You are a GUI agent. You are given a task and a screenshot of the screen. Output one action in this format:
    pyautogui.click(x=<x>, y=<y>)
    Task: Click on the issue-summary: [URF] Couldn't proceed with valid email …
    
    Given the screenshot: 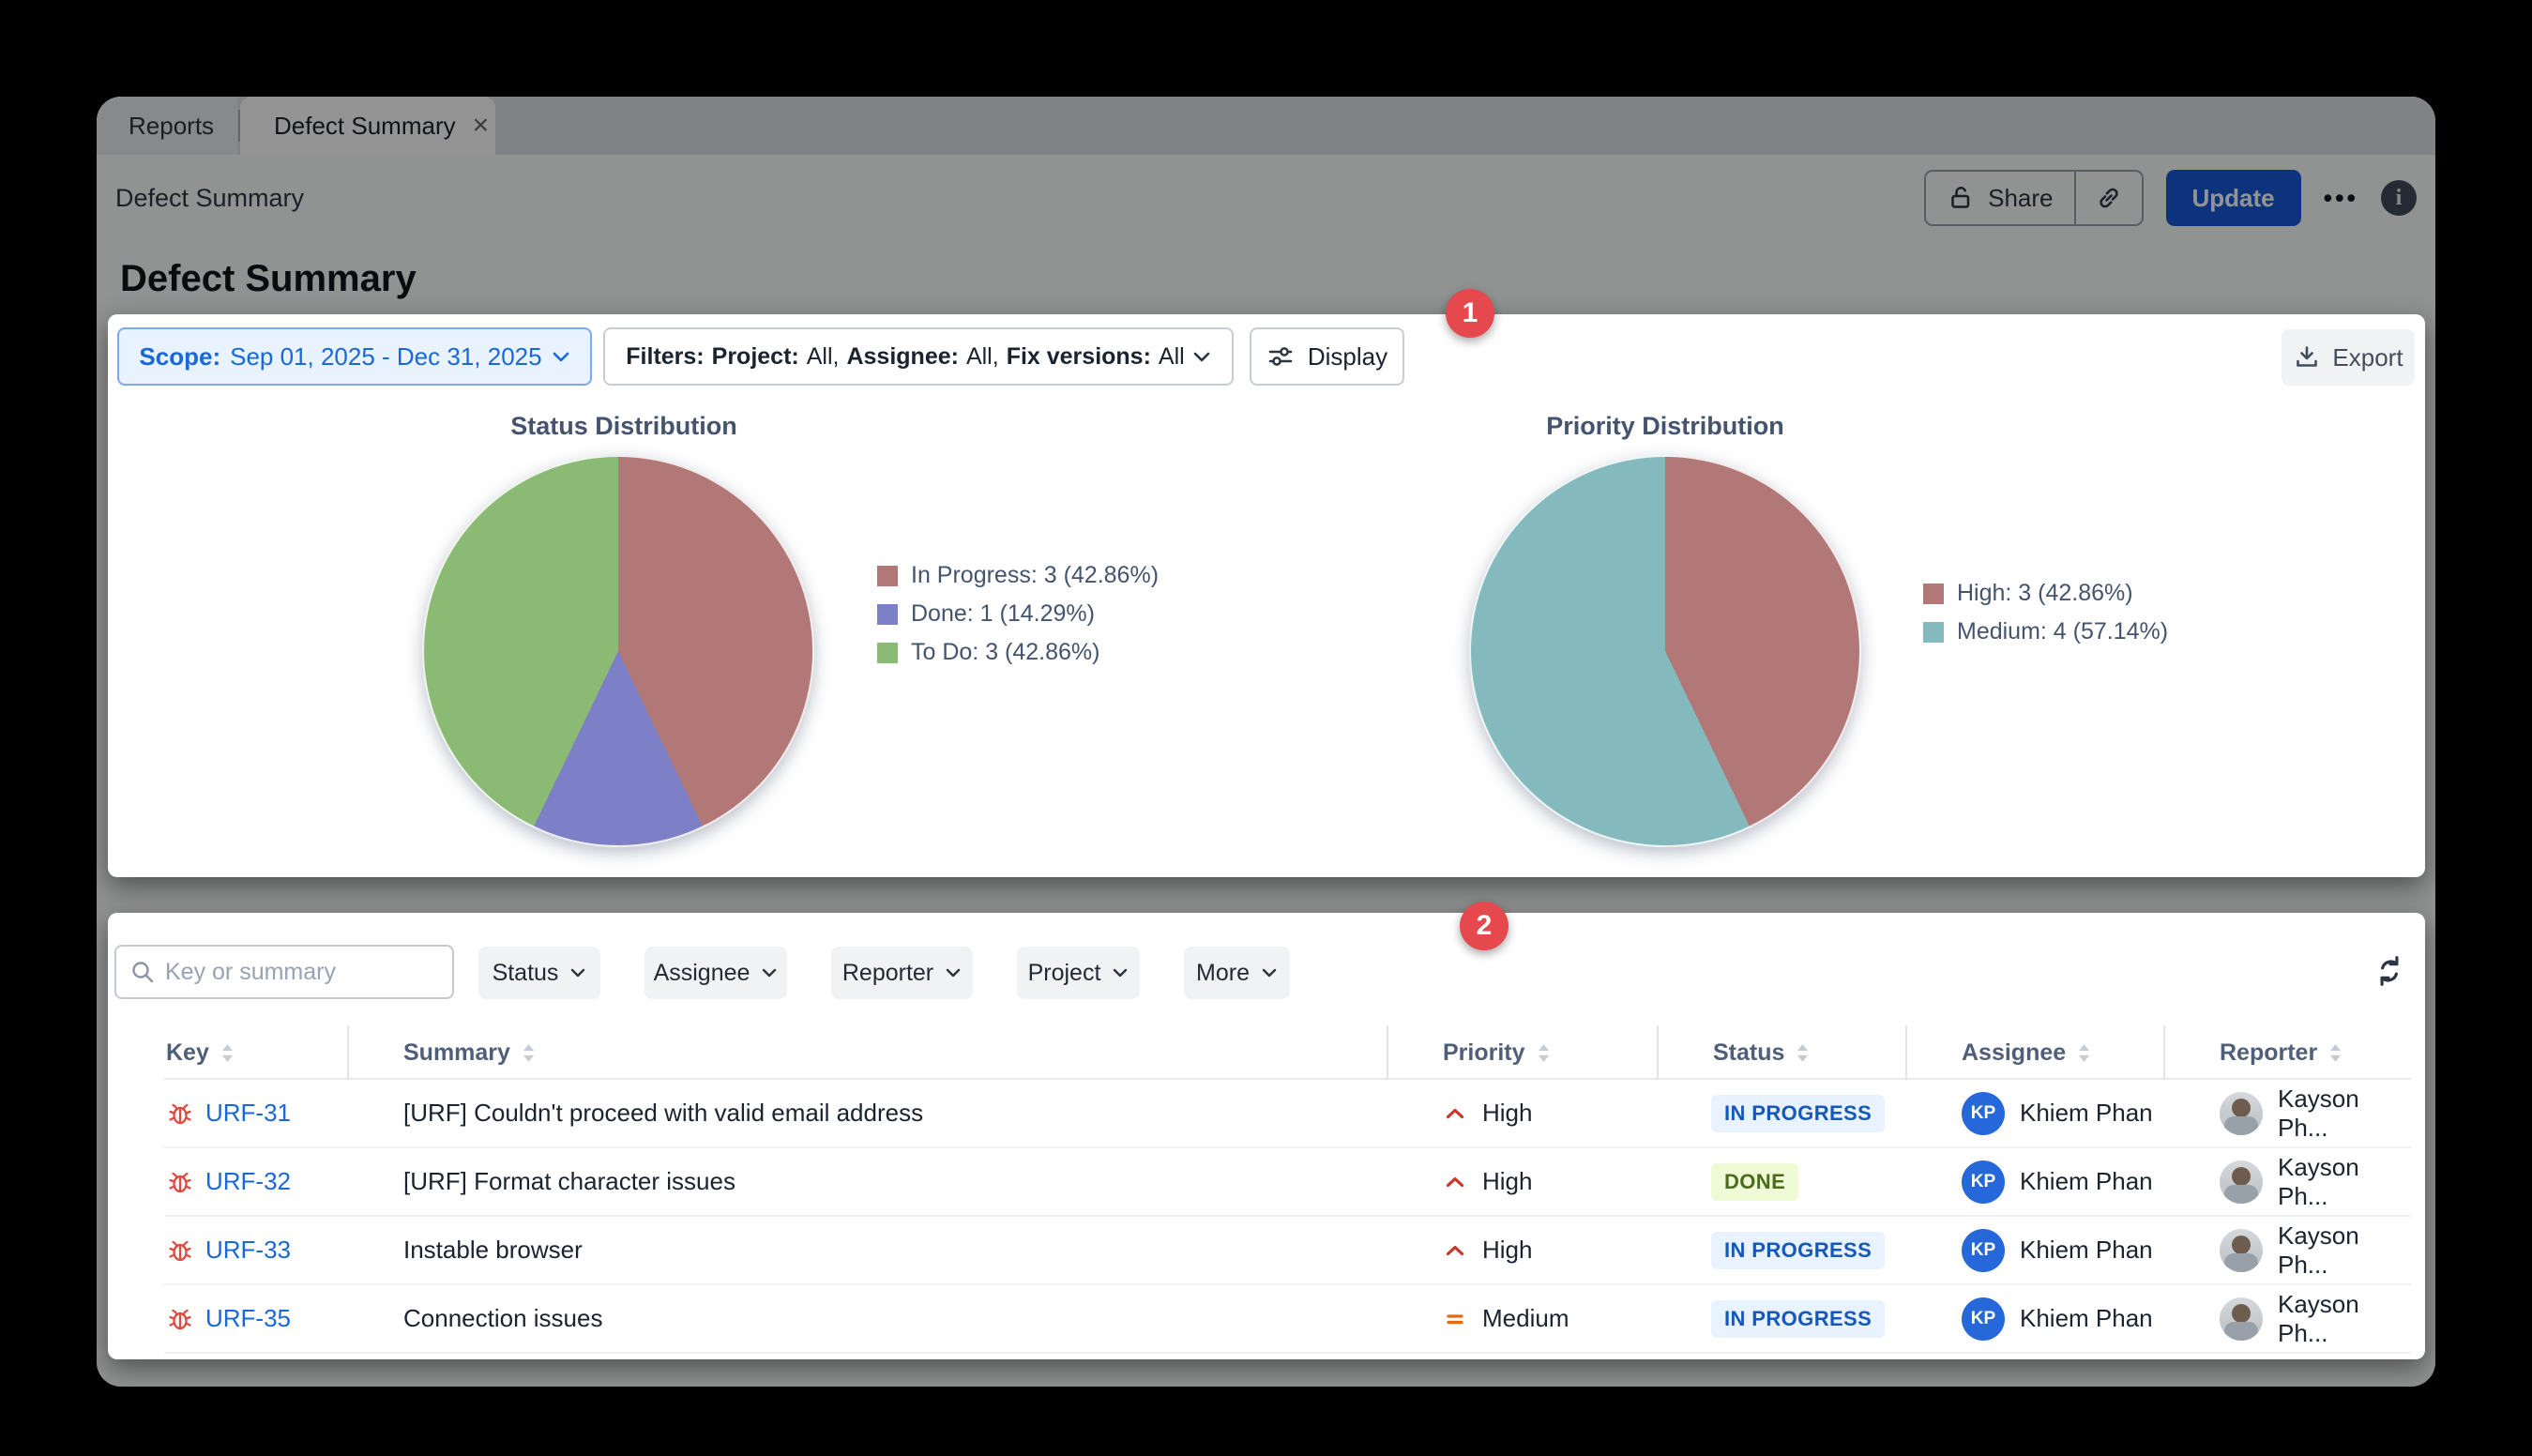 What is the action you would take?
    pyautogui.click(x=663, y=1113)
    